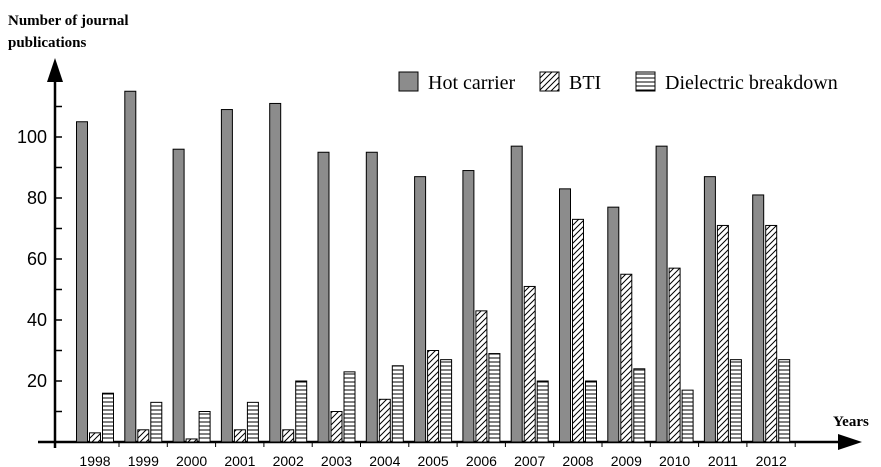 The width and height of the screenshot is (881, 467). Describe the element at coordinates (37, 259) in the screenshot. I see `y-tick-label: 60` at that location.